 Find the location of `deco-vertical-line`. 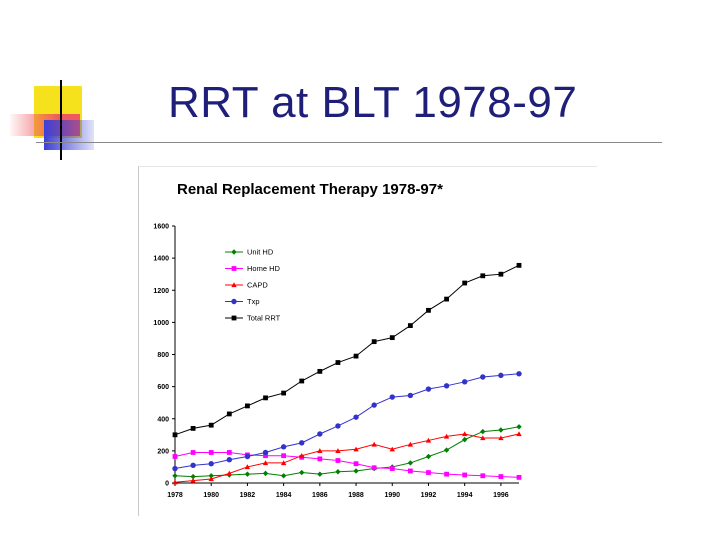

deco-vertical-line is located at coordinates (61, 120).